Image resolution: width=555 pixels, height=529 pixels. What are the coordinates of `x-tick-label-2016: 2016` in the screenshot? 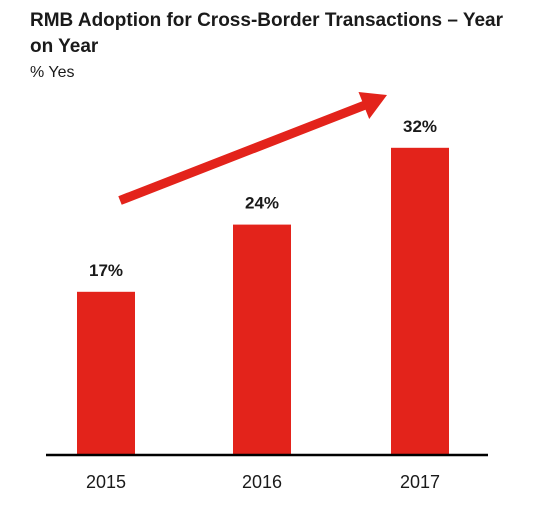 It's located at (262, 482).